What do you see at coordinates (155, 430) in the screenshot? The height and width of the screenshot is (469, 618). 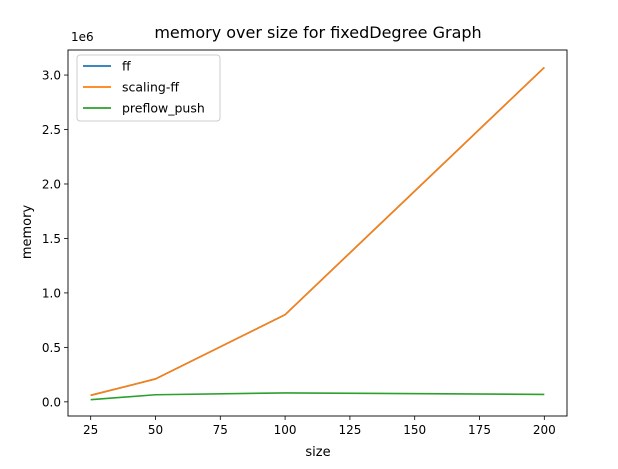 I see `x-tick-label: 50` at bounding box center [155, 430].